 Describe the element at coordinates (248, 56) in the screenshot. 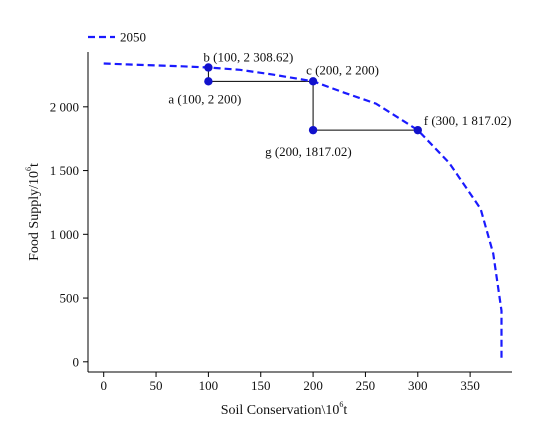

I see `point-label-b: b (100, 2 308.62)` at that location.